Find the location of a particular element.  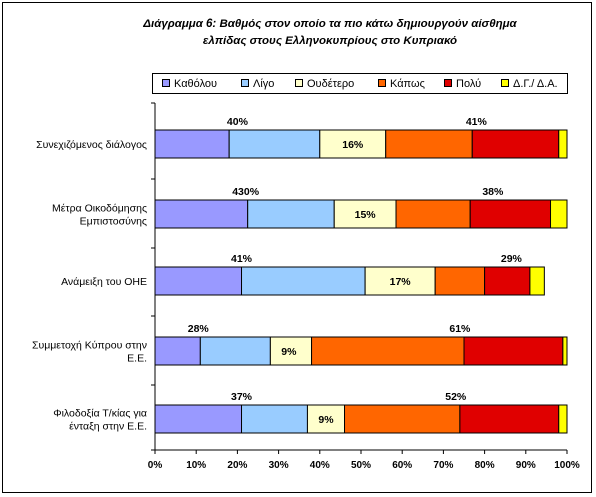

data-label: 52% is located at coordinates (456, 397).